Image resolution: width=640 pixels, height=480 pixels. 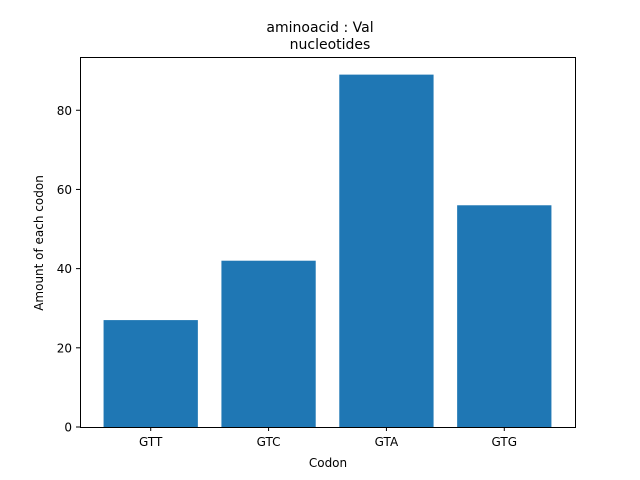 I want to click on y-axis-ticks: 0 20 40 60 80, so click(x=68, y=269).